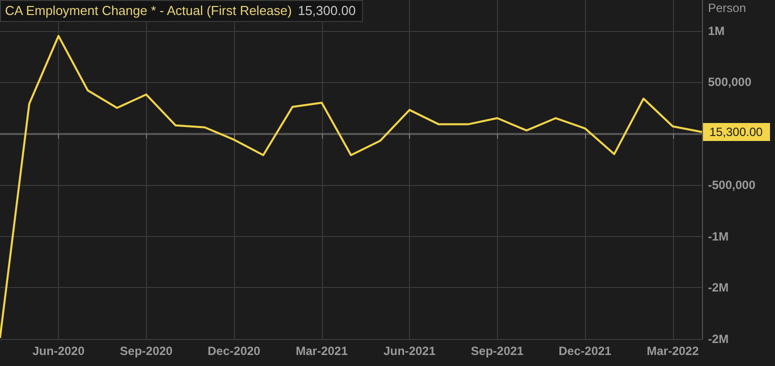  What do you see at coordinates (146, 351) in the screenshot?
I see `x-tick-label: Sep-2020` at bounding box center [146, 351].